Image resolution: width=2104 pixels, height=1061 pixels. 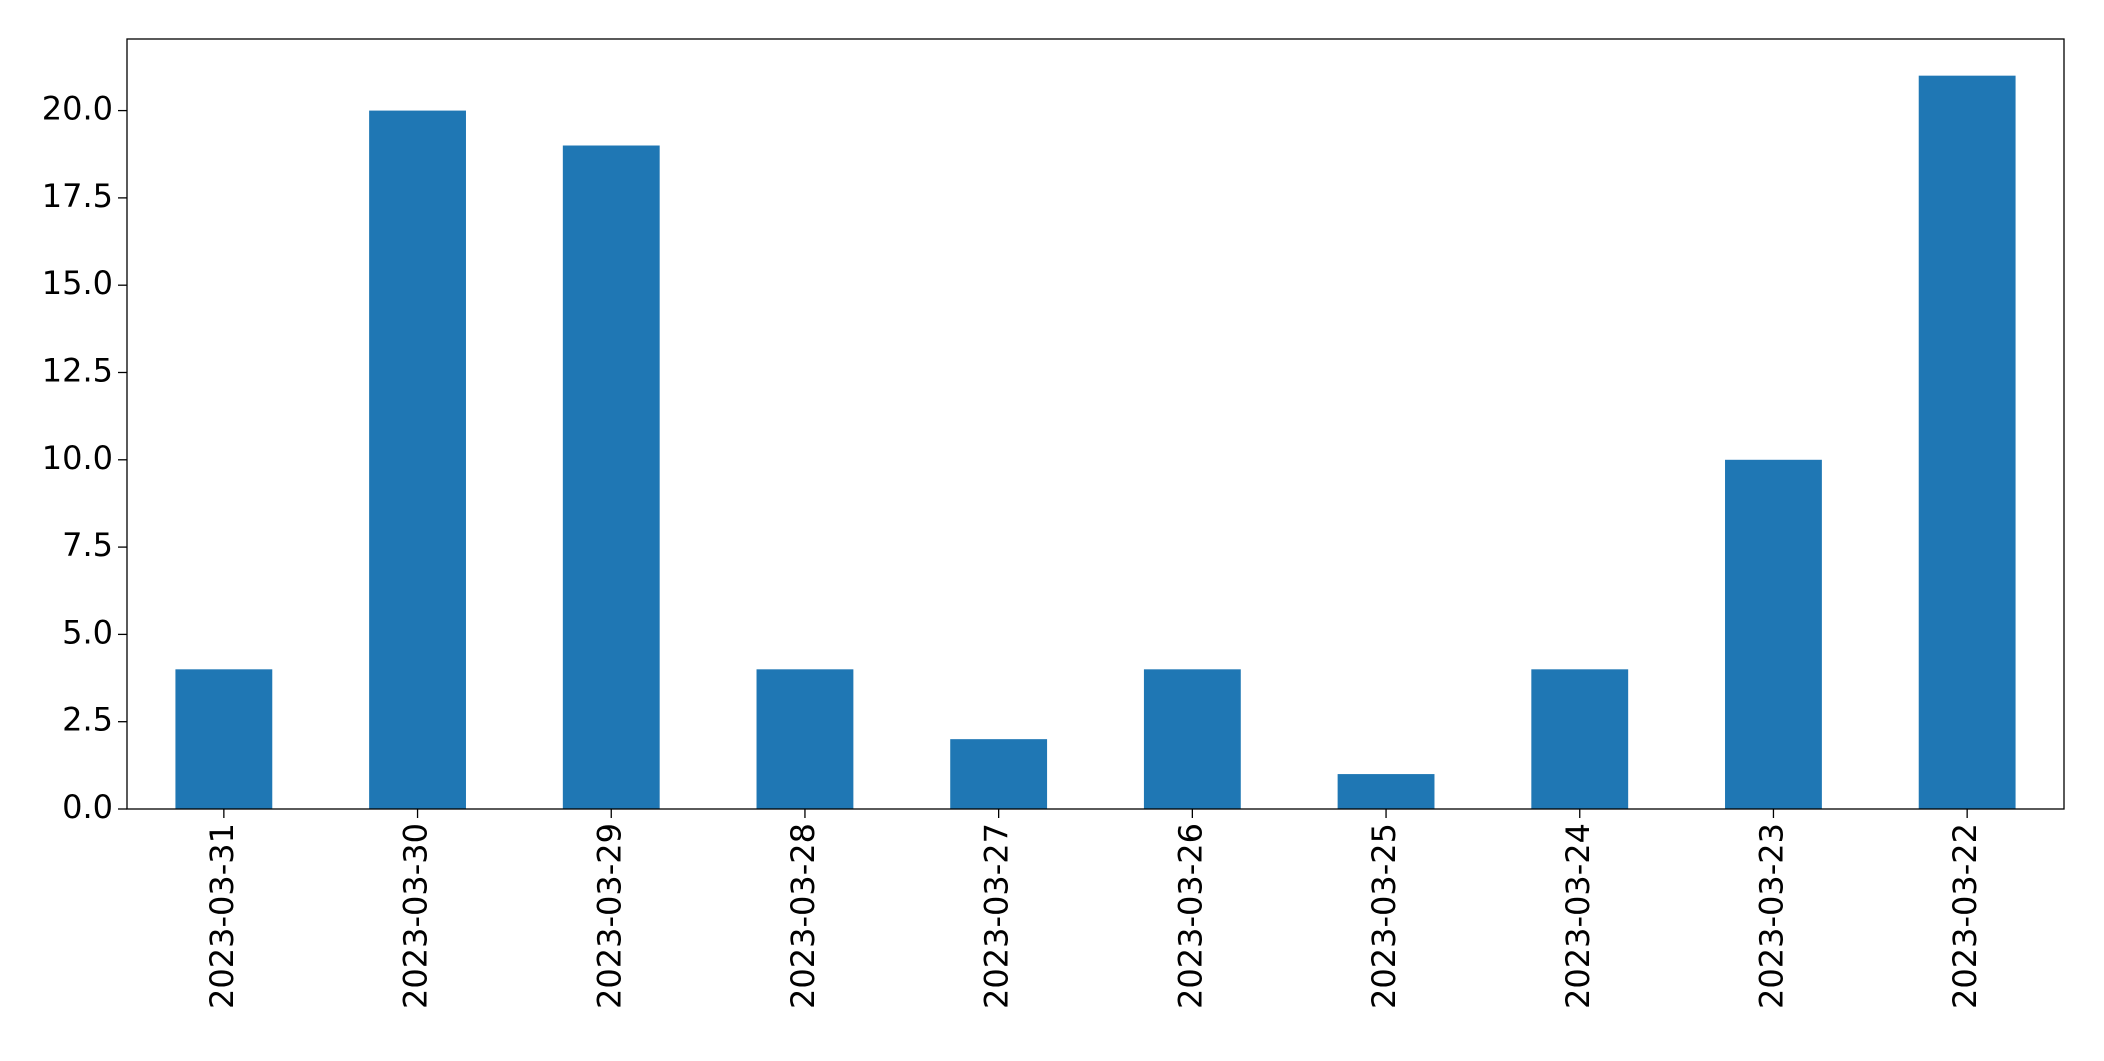 I want to click on y-tick-label: 2.5, so click(x=87, y=720).